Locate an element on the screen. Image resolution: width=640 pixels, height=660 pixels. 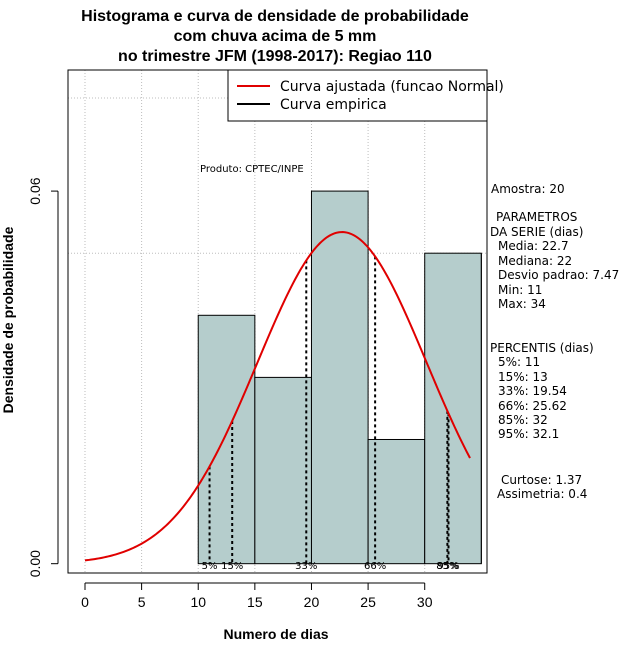
param-max: Max: 34 is located at coordinates (522, 304).